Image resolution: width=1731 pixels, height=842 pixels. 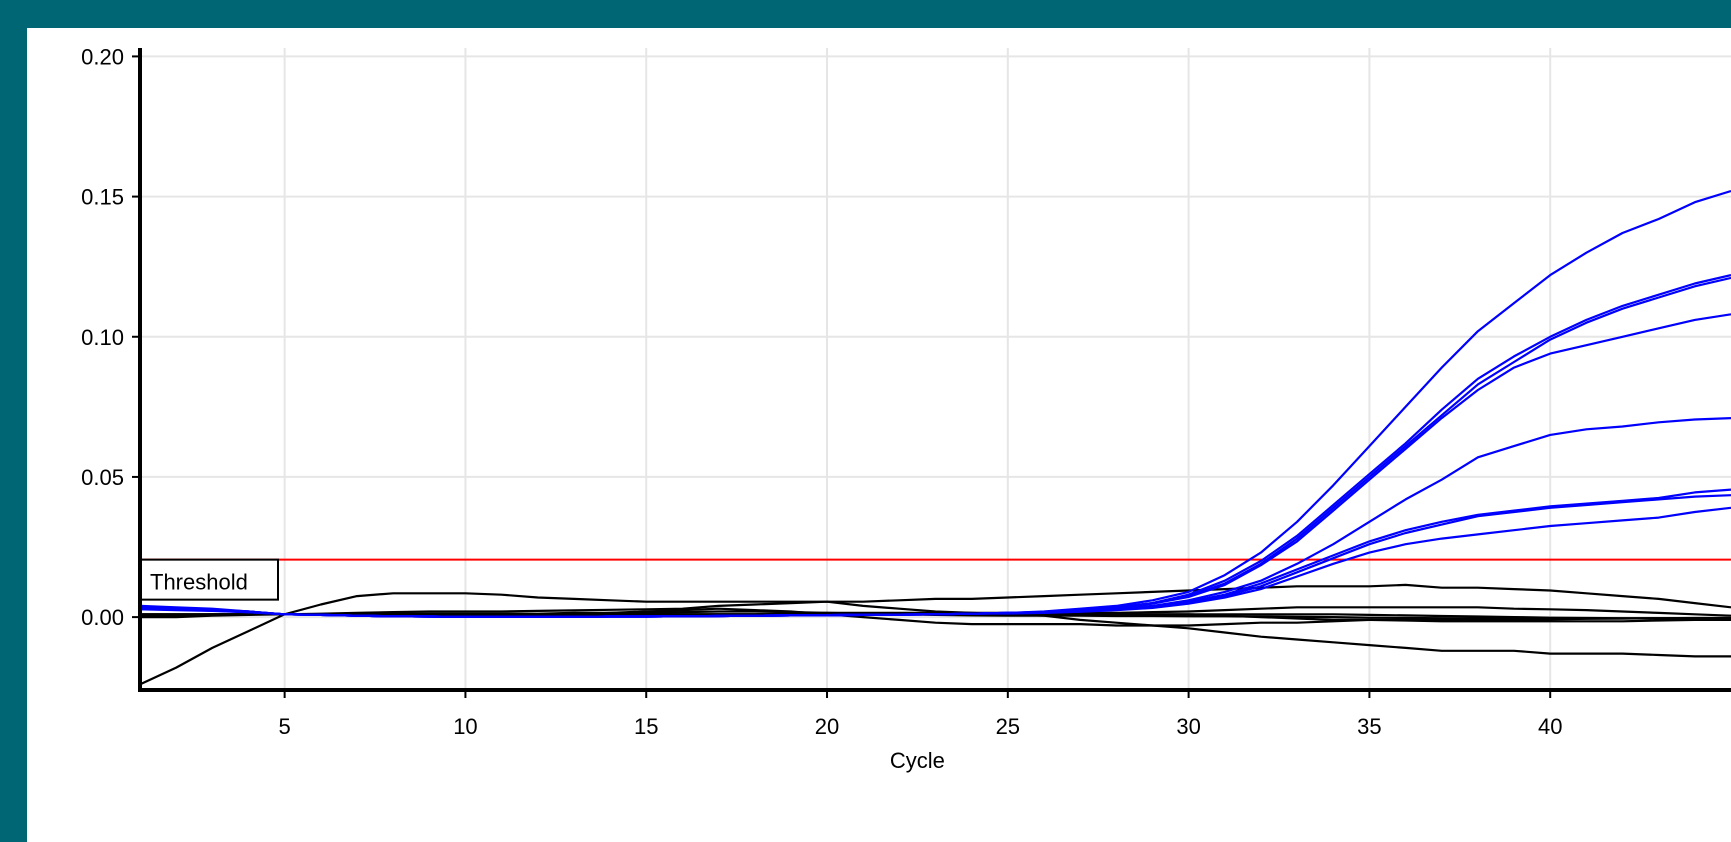 I want to click on threshold-label: Threshold, so click(x=199, y=582).